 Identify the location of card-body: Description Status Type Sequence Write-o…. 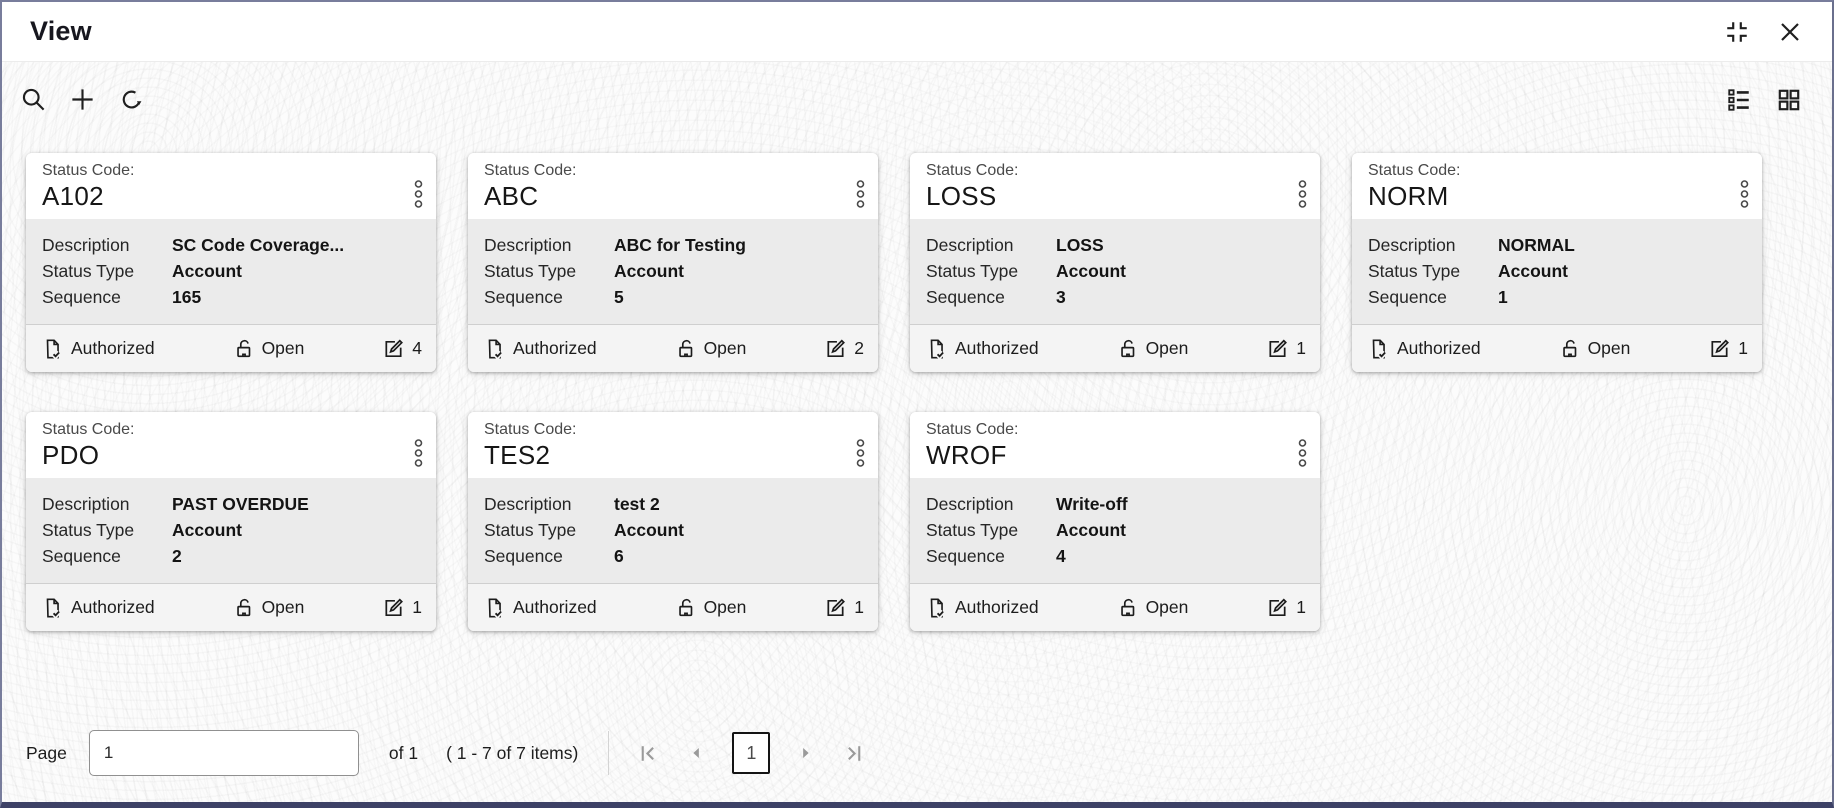
(1115, 530).